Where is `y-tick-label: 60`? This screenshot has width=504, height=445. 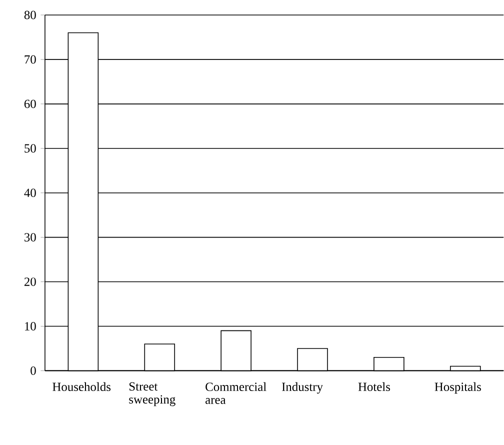
y-tick-label: 60 is located at coordinates (30, 104).